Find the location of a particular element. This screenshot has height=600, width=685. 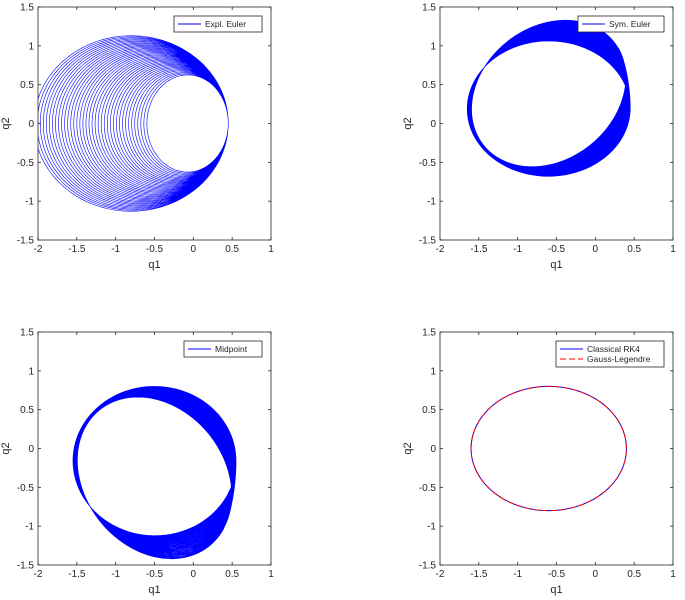

series-line-classical-rk4 is located at coordinates (548, 448).